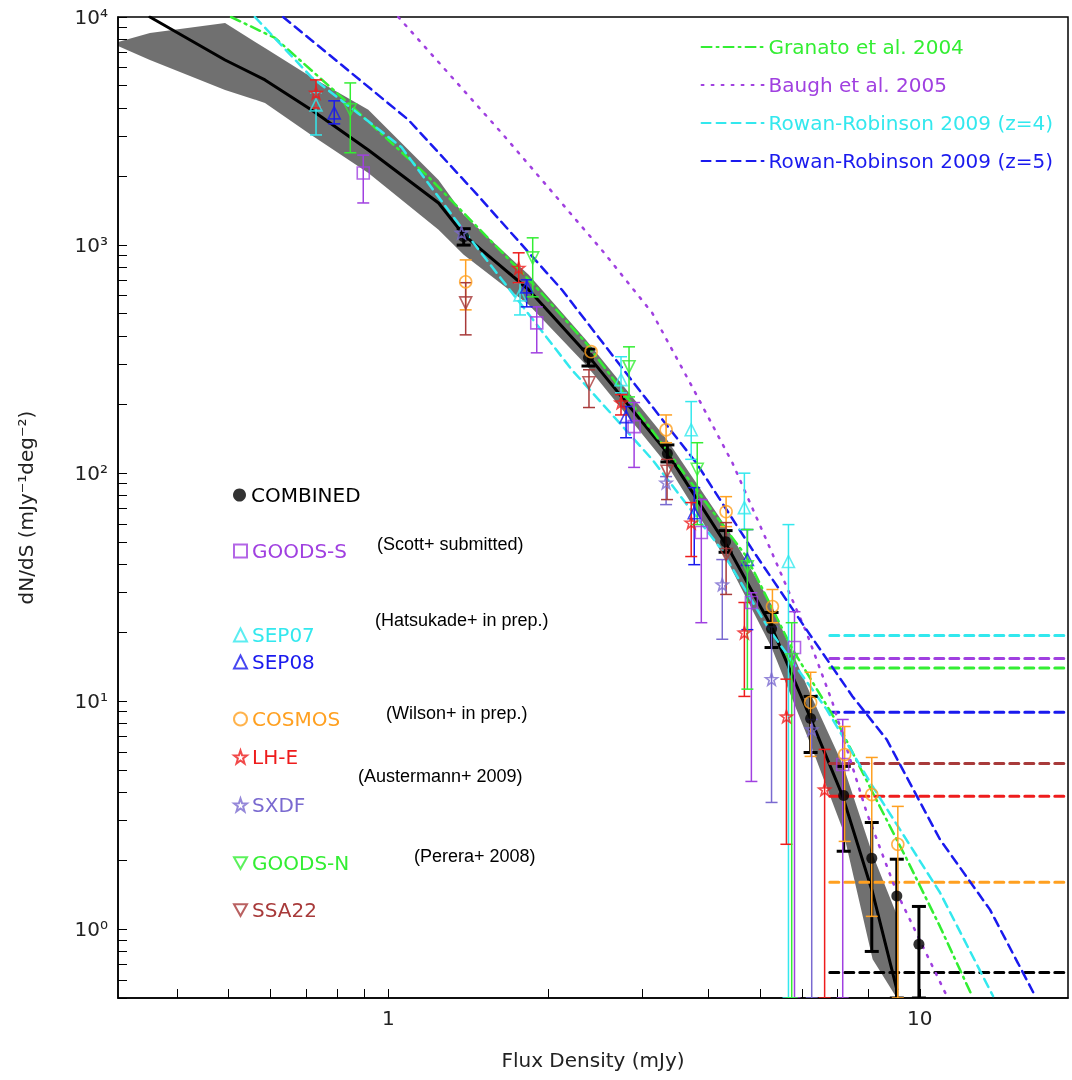 This screenshot has width=1072, height=1080. Describe the element at coordinates (296, 719) in the screenshot. I see `legend-label: COSMOS` at that location.